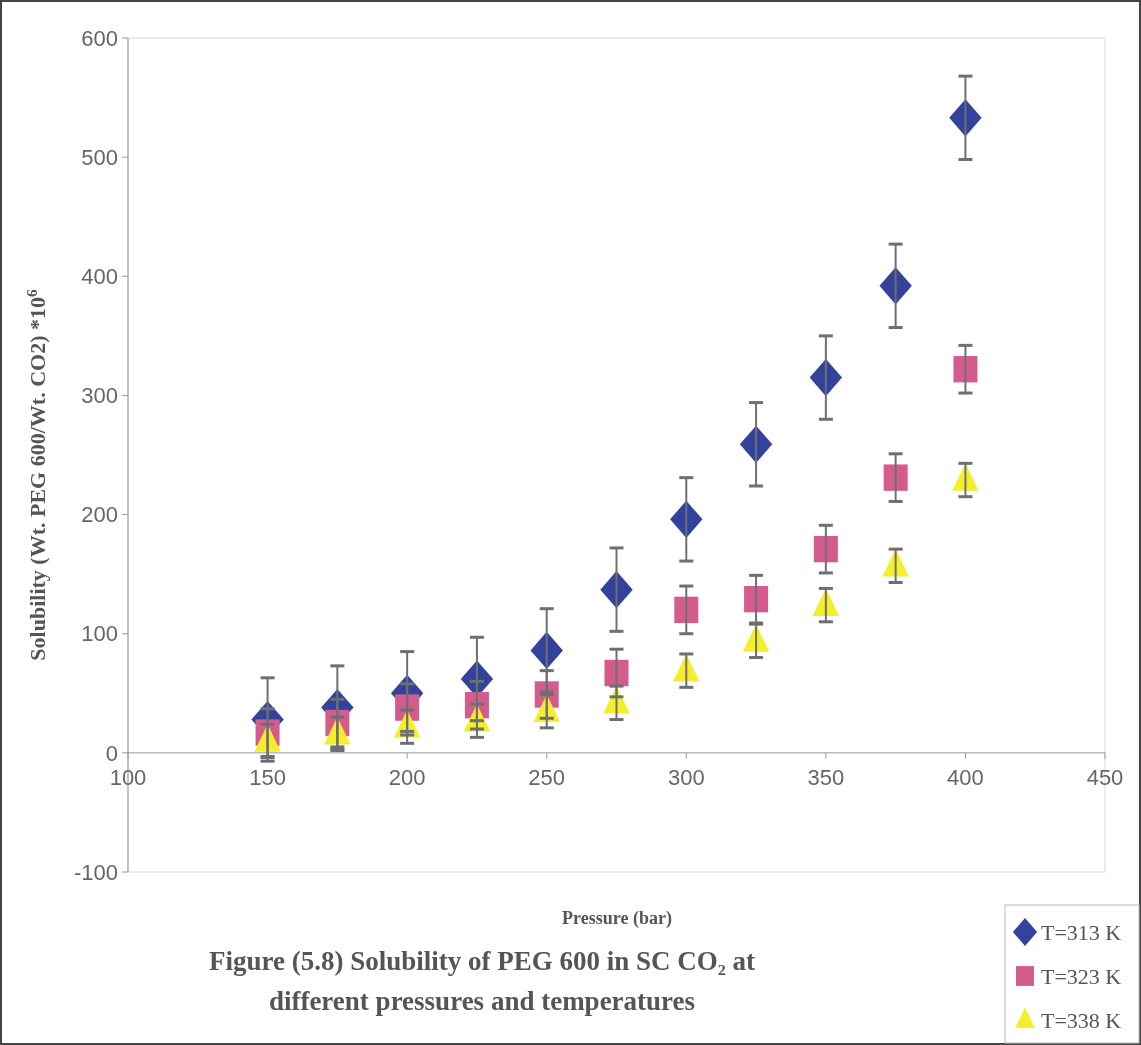 The height and width of the screenshot is (1045, 1141). What do you see at coordinates (99, 634) in the screenshot?
I see `y-tick-label: 100` at bounding box center [99, 634].